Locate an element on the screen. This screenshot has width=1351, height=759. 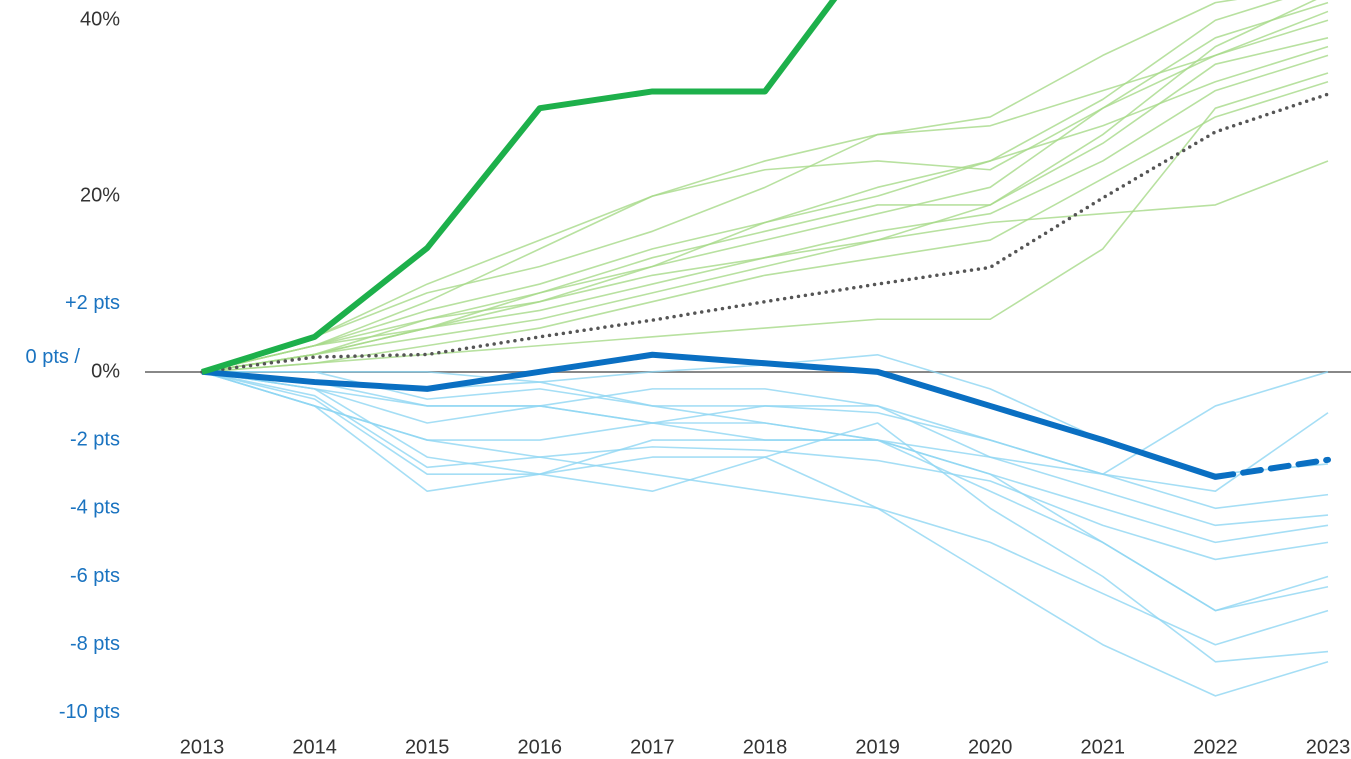
x-tick-label: 2020 is located at coordinates (990, 747).